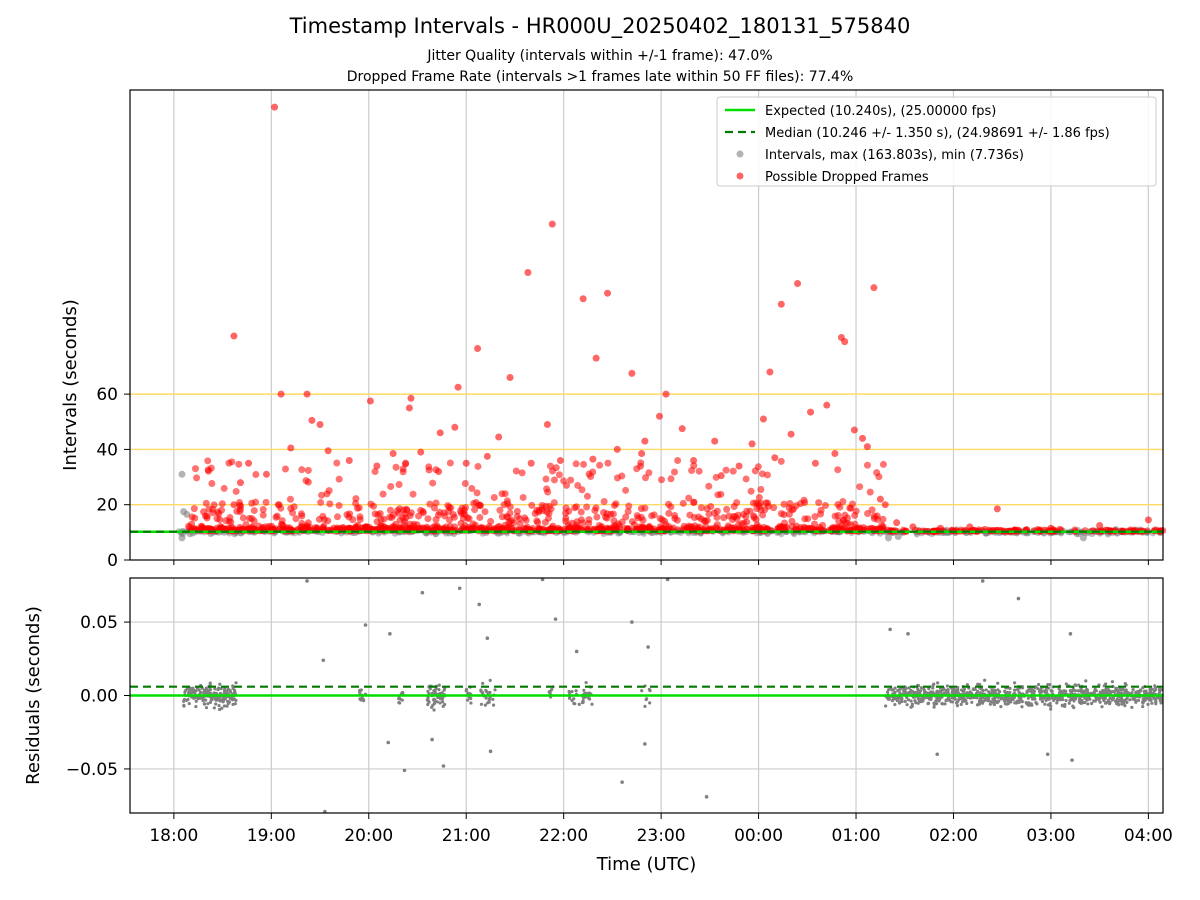 The height and width of the screenshot is (900, 1200). Describe the element at coordinates (92, 770) in the screenshot. I see `bottom-ytick-label-0: −0.05` at that location.